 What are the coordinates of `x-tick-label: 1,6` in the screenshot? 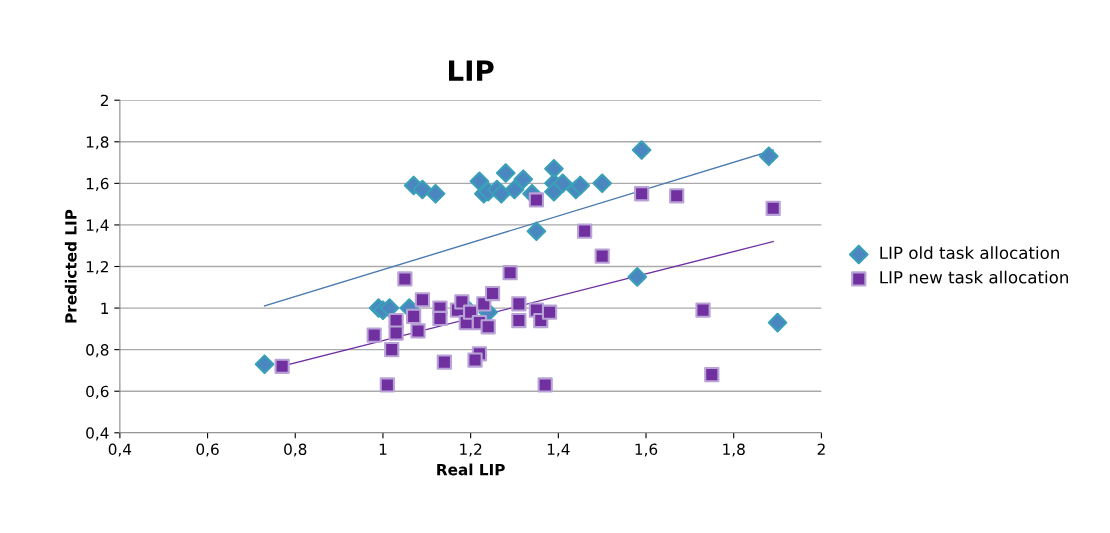 It's located at (646, 450).